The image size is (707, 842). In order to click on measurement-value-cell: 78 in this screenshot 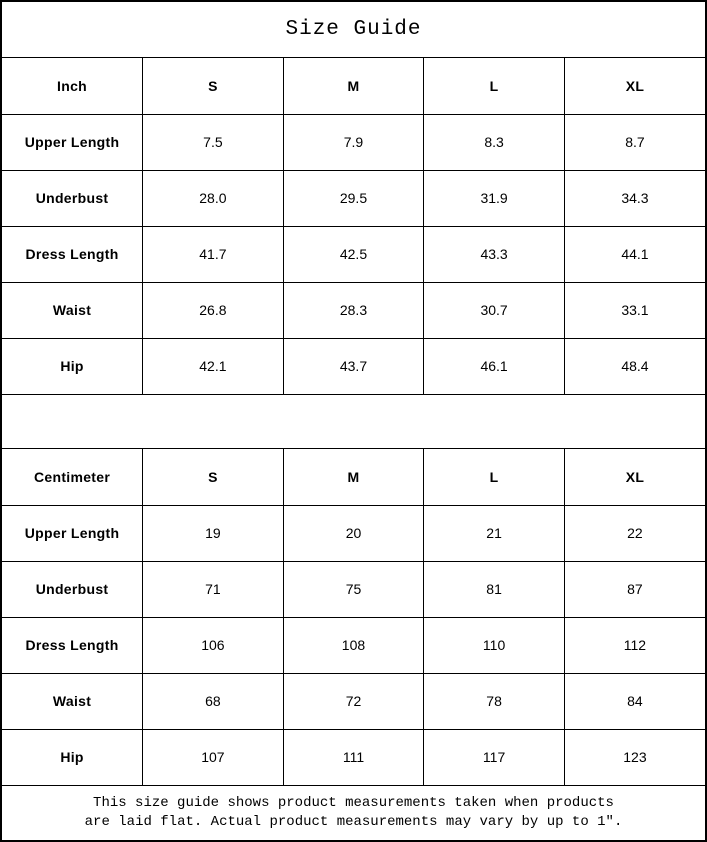, I will do `click(494, 701)`.